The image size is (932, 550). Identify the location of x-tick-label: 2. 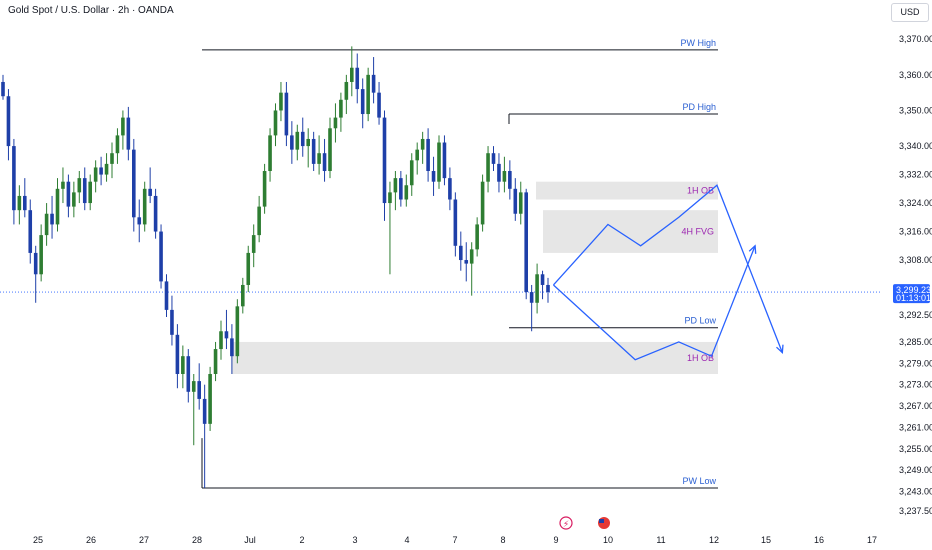
(301, 540).